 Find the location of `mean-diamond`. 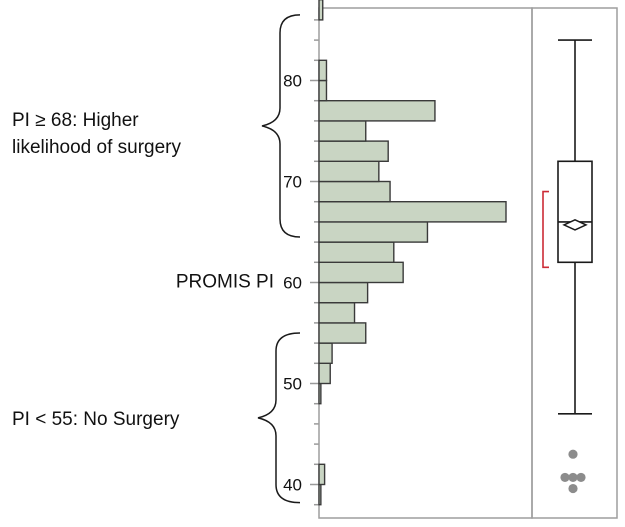

mean-diamond is located at coordinates (575, 225).